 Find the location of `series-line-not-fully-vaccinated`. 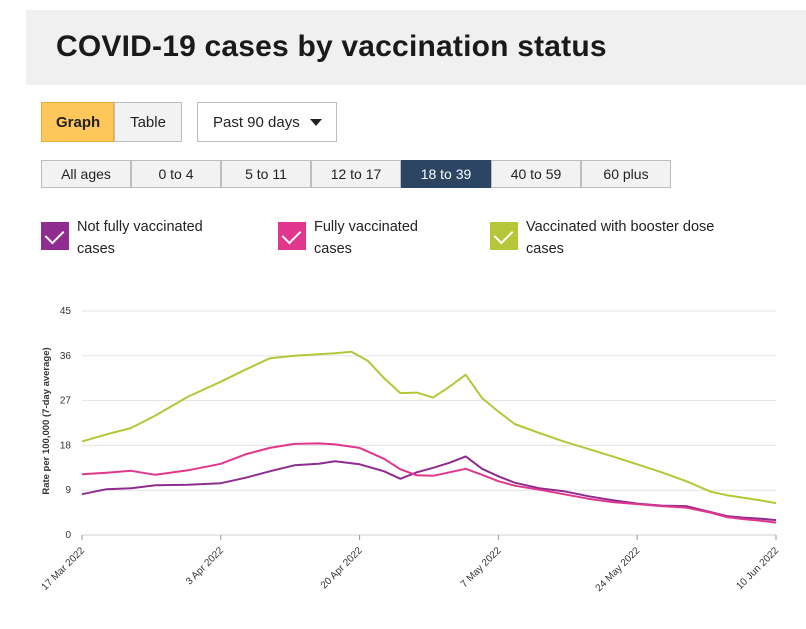

series-line-not-fully-vaccinated is located at coordinates (429, 488).